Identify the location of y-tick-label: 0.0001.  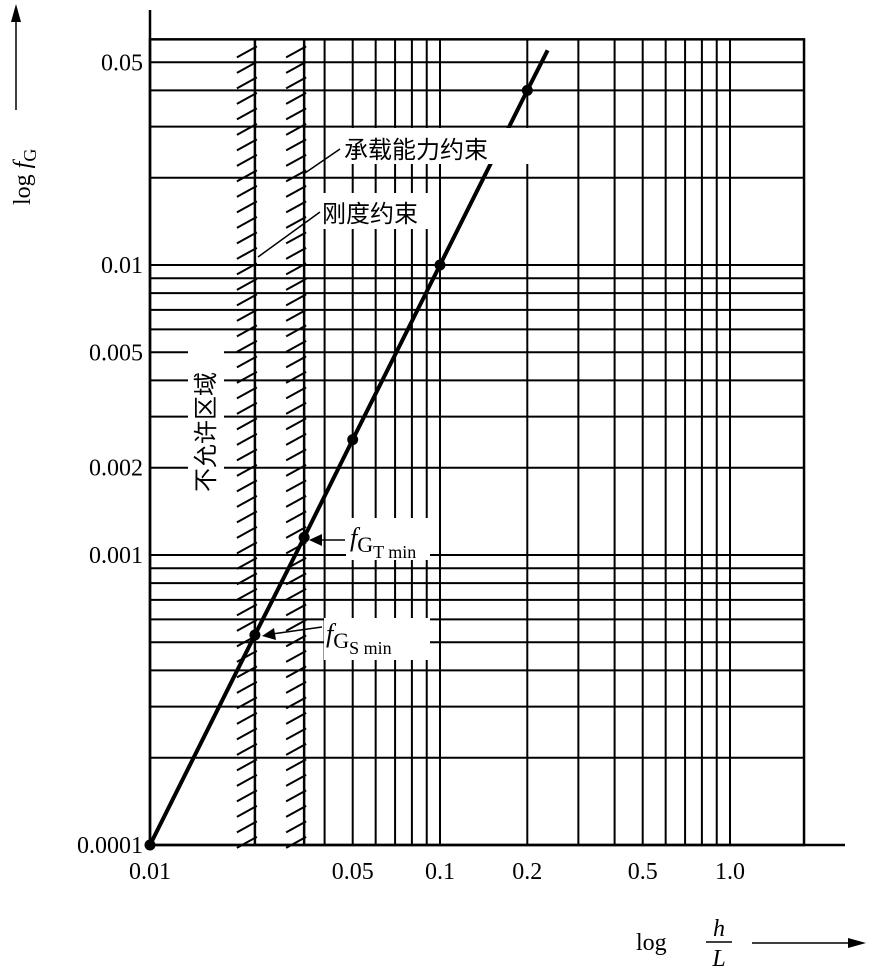
(110, 846).